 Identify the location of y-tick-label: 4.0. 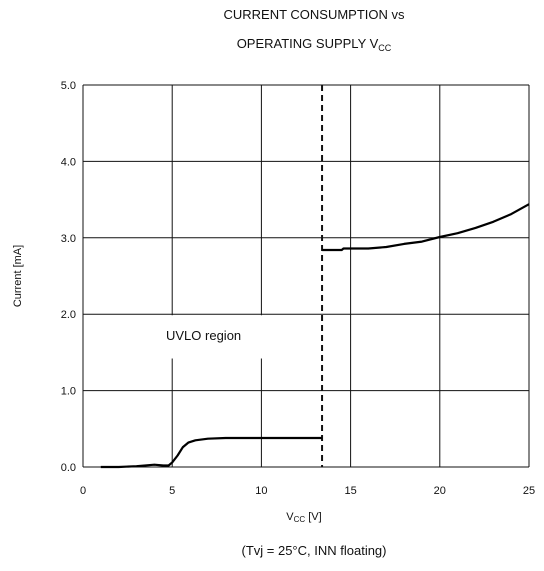
(68, 162).